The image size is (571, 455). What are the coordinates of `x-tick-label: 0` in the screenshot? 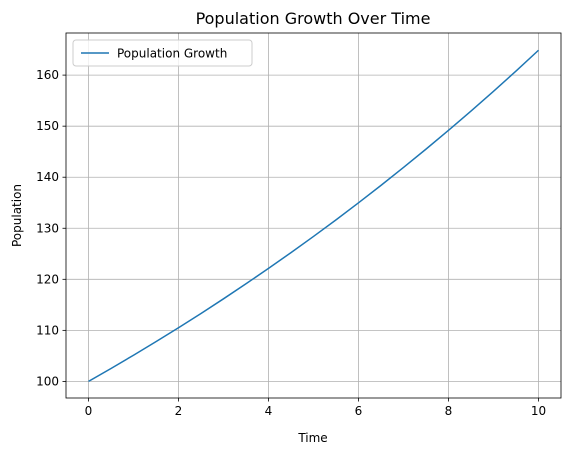 It's located at (89, 411).